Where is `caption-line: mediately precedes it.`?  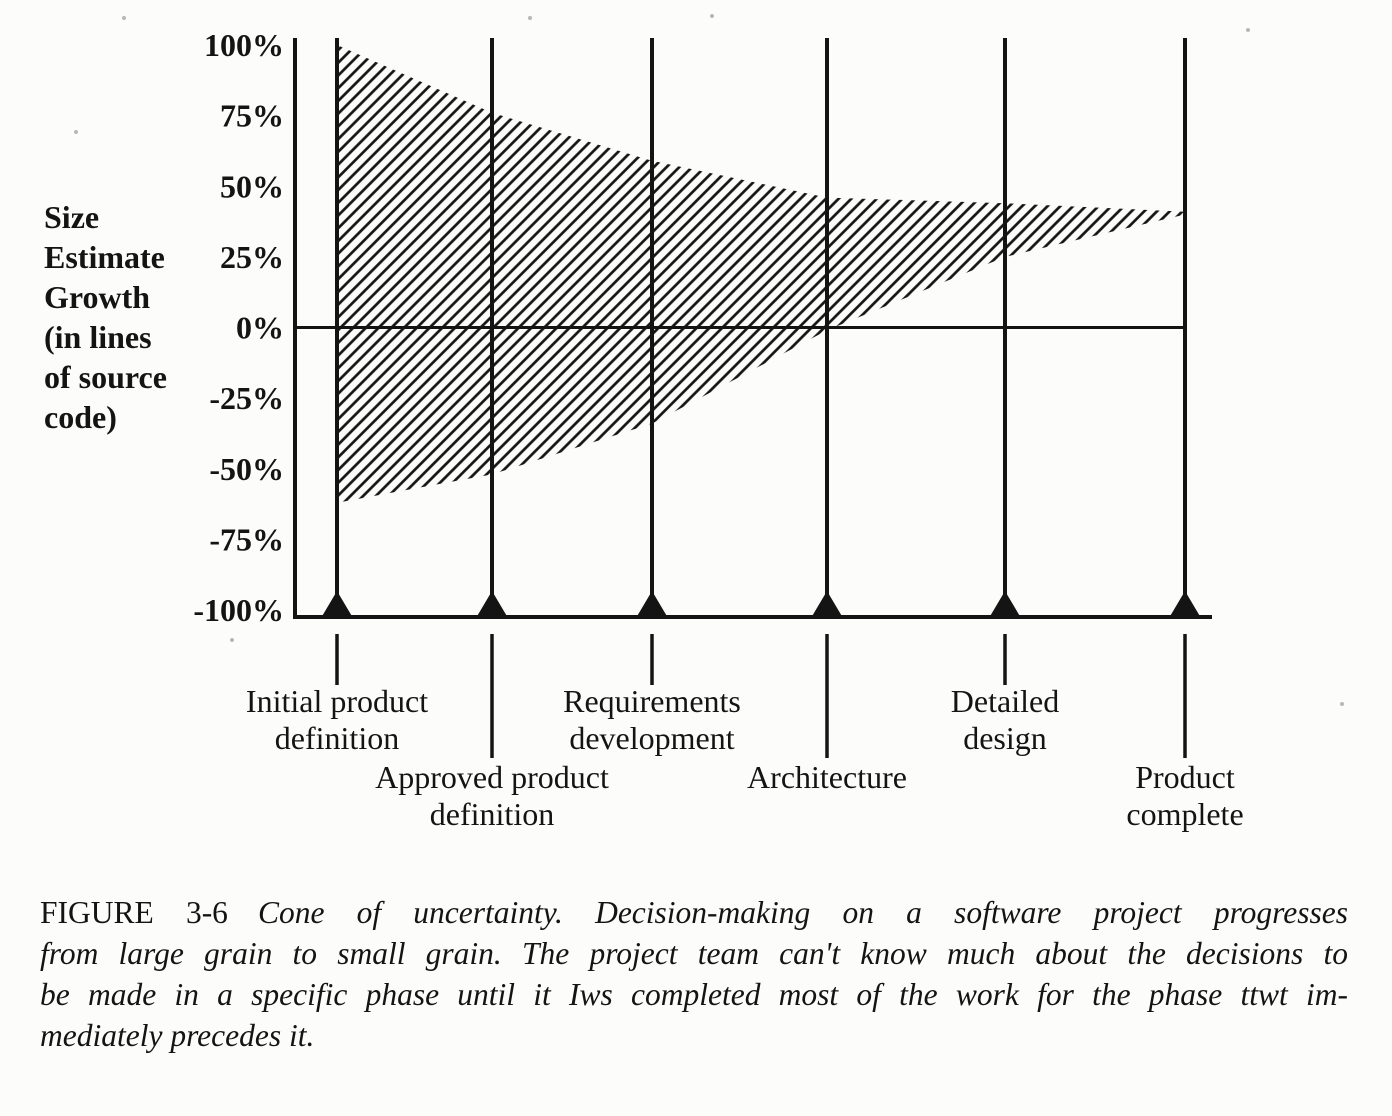 caption-line: mediately precedes it. is located at coordinates (177, 1035).